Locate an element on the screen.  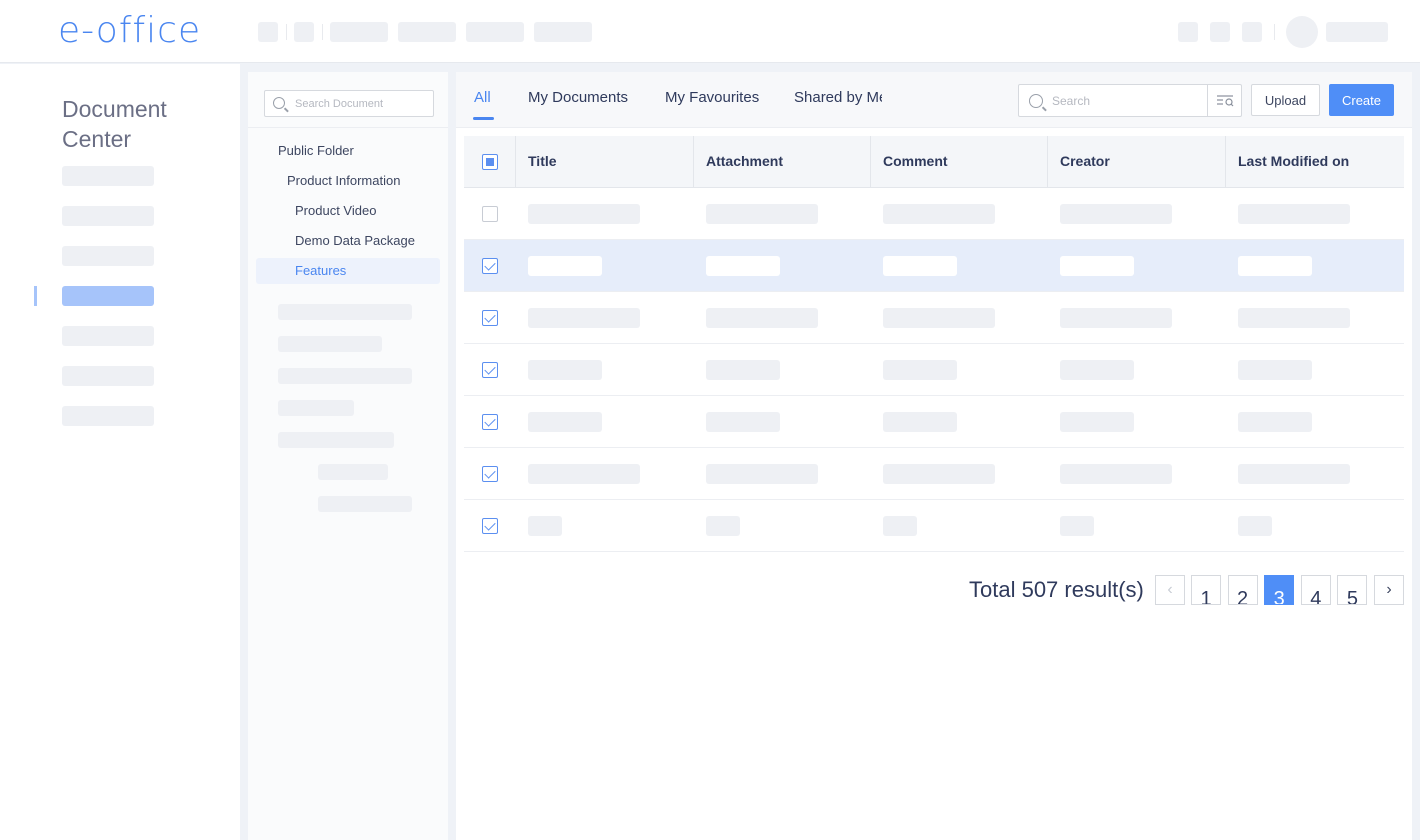
column-header: Attachment is located at coordinates (782, 161).